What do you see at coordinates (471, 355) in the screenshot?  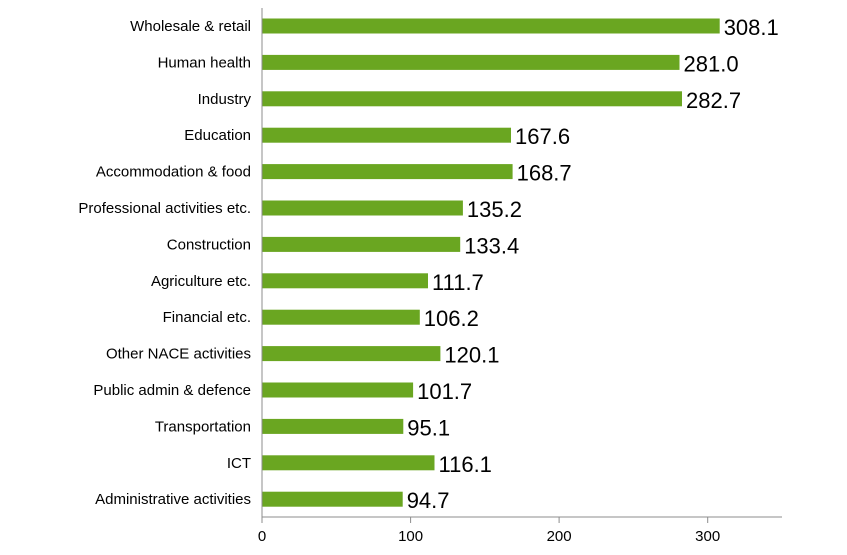 I see `data-label: 120.1` at bounding box center [471, 355].